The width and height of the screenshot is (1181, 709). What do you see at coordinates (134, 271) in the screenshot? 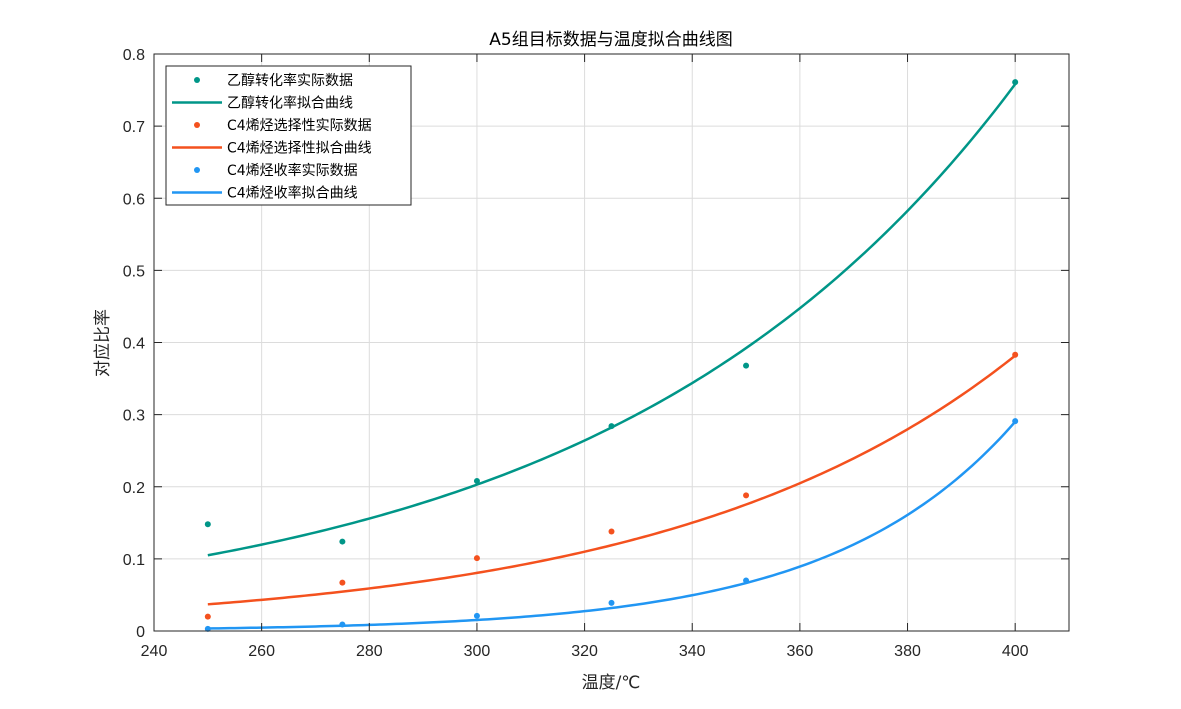
I see `y-tick-label: 0.5` at bounding box center [134, 271].